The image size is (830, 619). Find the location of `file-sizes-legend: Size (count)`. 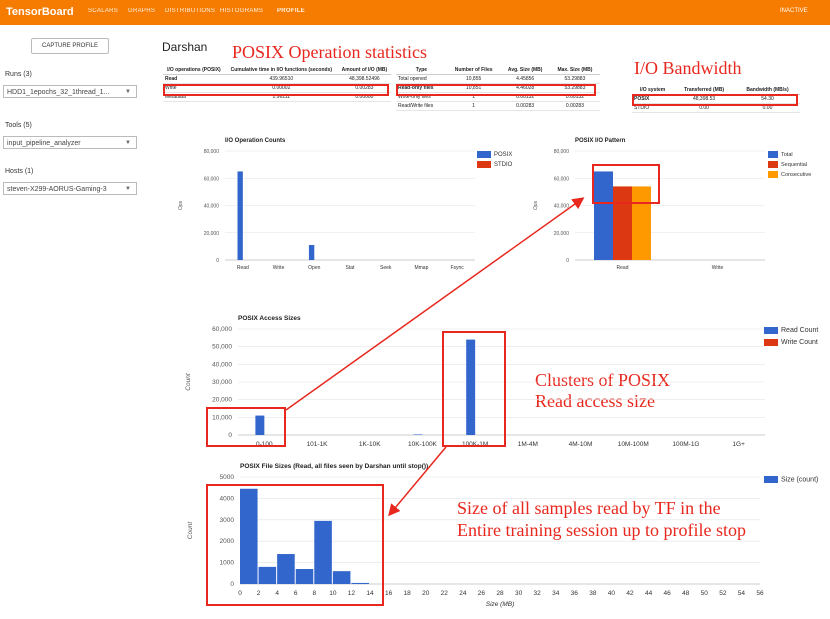

file-sizes-legend: Size (count) is located at coordinates (791, 479).